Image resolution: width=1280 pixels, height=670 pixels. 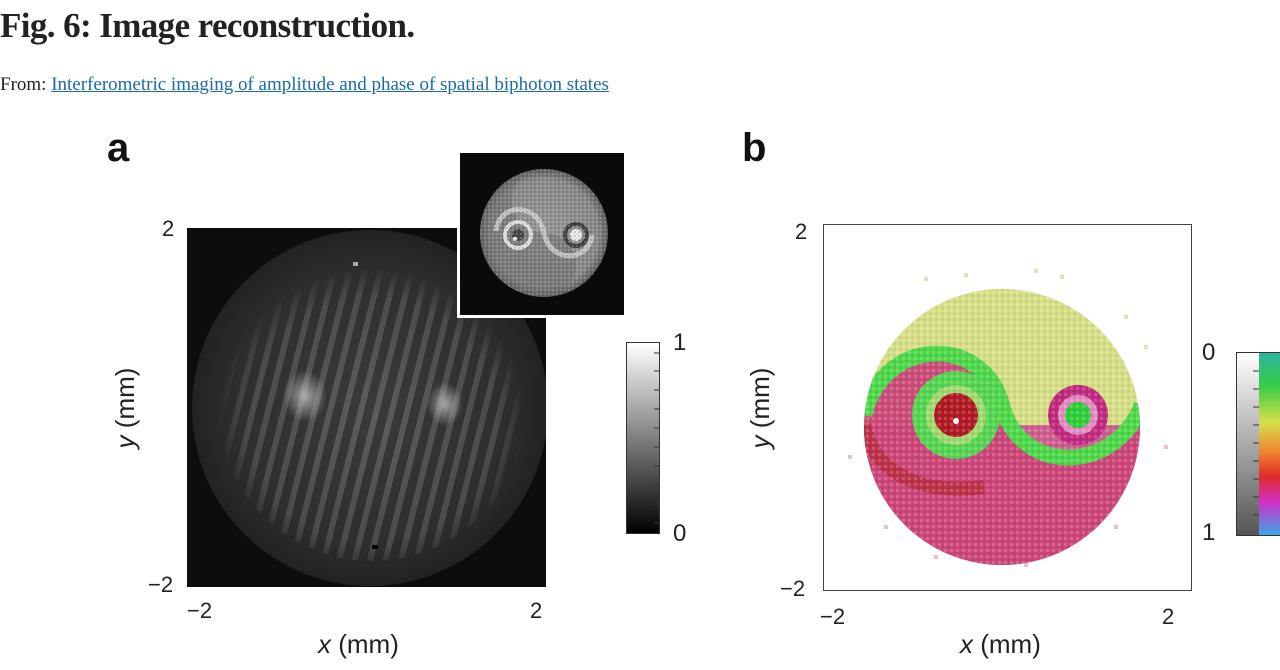 What do you see at coordinates (833, 616) in the screenshot?
I see `panel-b-x-tick-min: −2` at bounding box center [833, 616].